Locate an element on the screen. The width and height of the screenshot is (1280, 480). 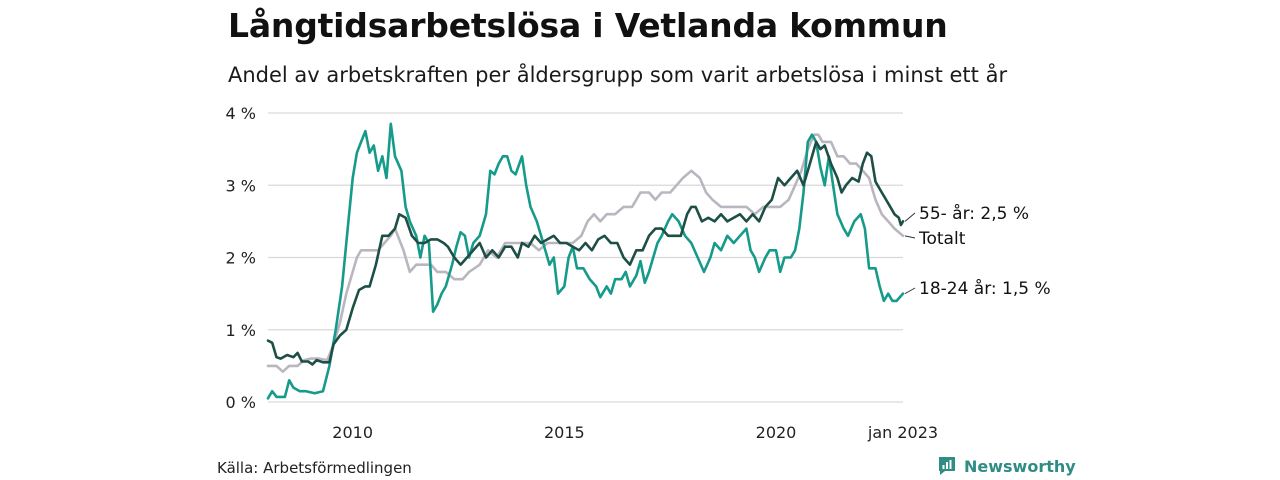
y-tick-label: 2 % is located at coordinates (241, 258).